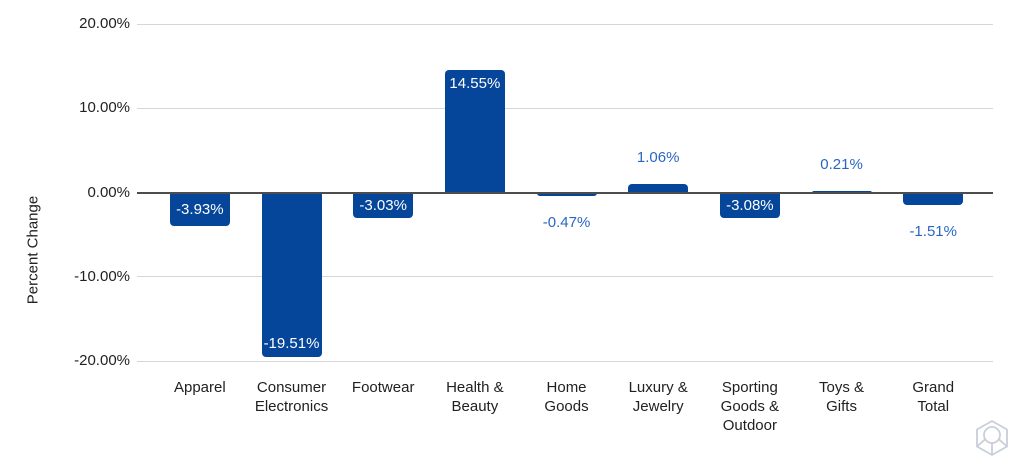 The height and width of the screenshot is (464, 1024). I want to click on x-axis-category-label: Apparel, so click(199, 387).